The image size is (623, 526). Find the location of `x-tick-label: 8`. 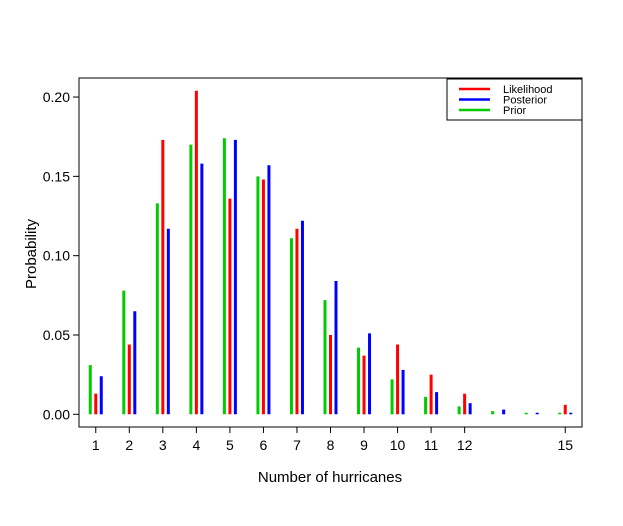

x-tick-label: 8 is located at coordinates (331, 445).